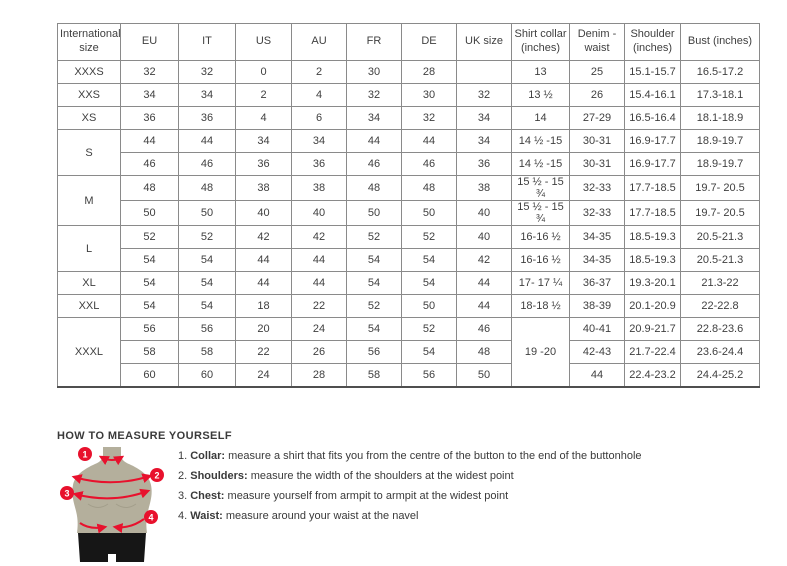 Image resolution: width=787 pixels, height=566 pixels. Describe the element at coordinates (374, 95) in the screenshot. I see `data-cell: 32` at that location.